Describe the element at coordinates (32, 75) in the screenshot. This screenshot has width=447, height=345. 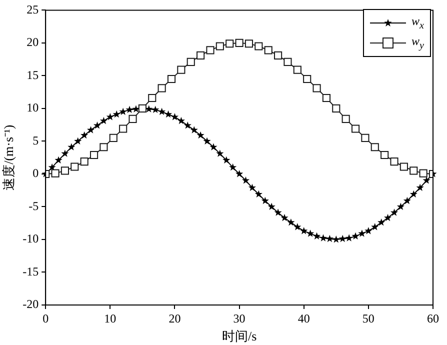
I see `y-tick-label: 15` at that location.